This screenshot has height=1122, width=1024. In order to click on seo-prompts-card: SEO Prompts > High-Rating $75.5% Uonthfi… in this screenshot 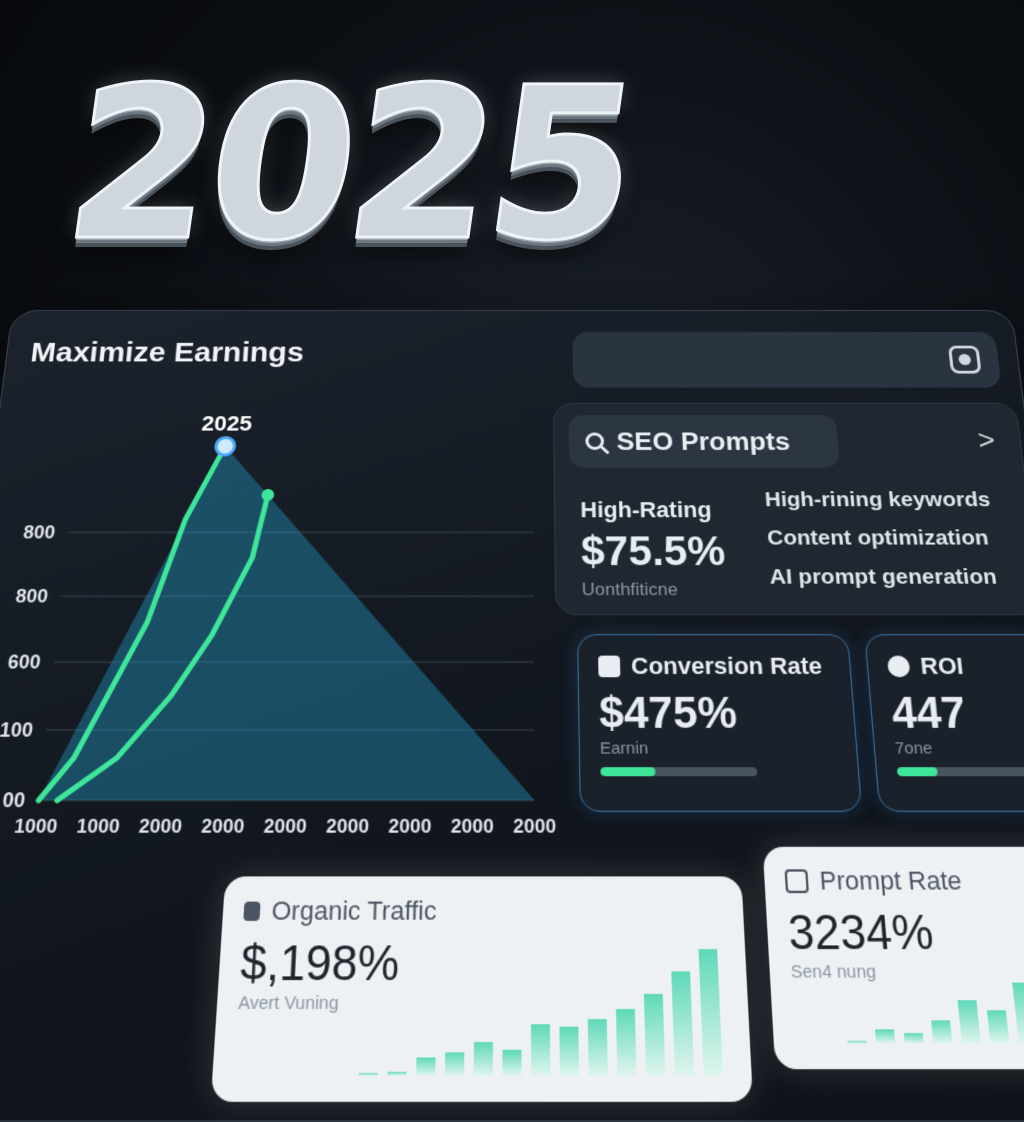, I will do `click(788, 509)`.